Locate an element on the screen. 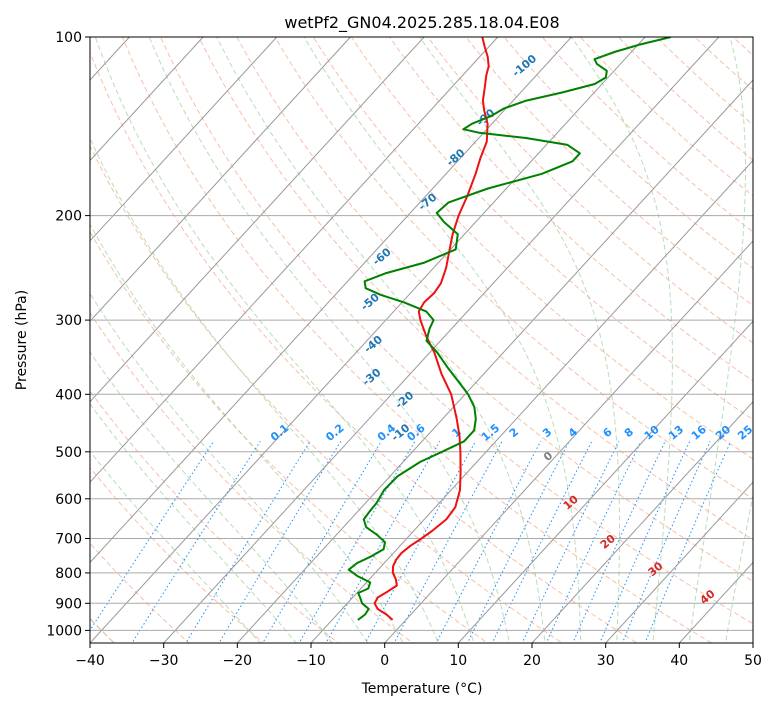  x-axis-label: Temperature (°C) is located at coordinates (422, 689).